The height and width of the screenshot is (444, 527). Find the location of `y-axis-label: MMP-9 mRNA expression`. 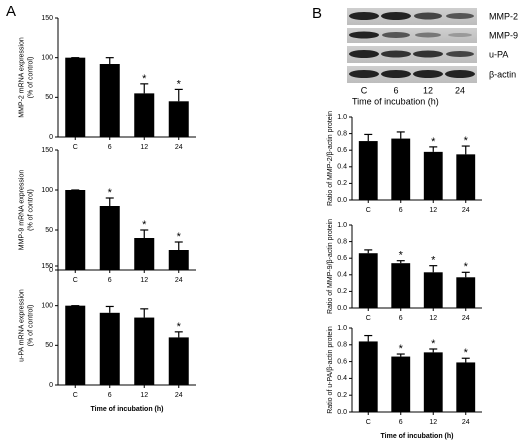

y-axis-label: MMP-9 mRNA expression is located at coordinates (21, 210).